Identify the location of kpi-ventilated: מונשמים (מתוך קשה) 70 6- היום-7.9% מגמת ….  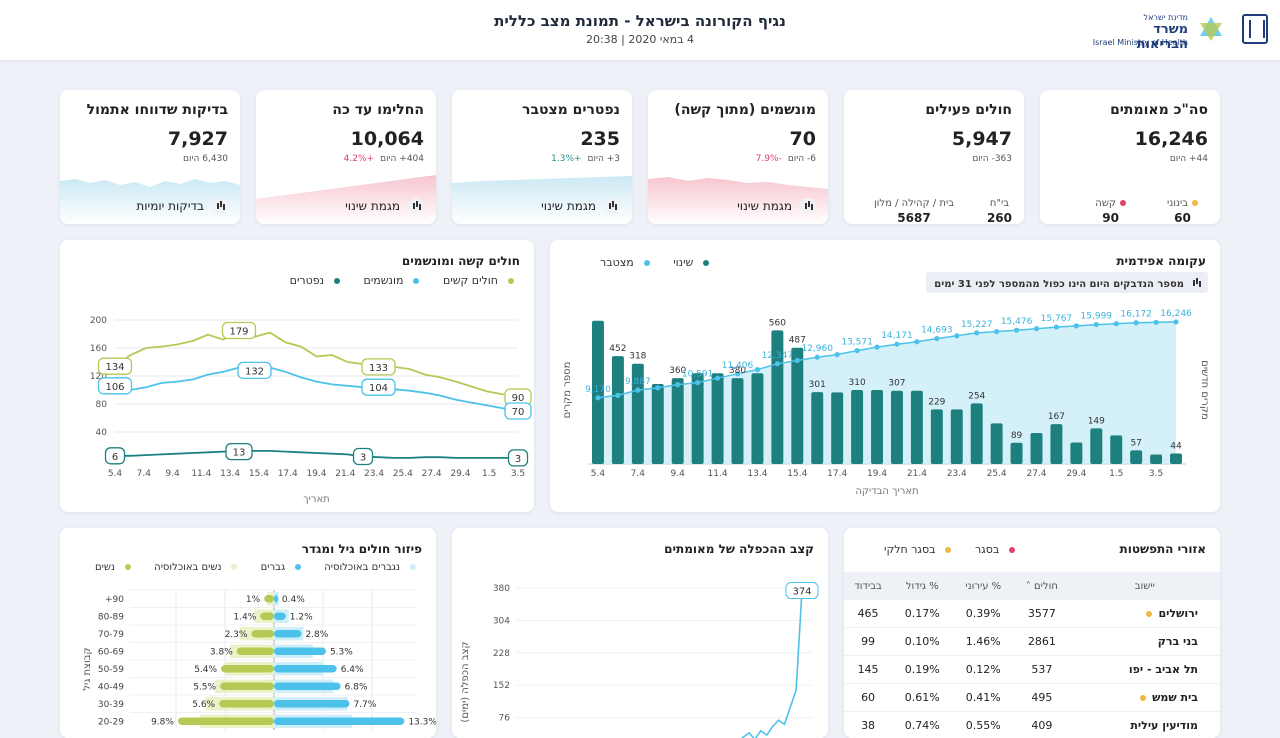
(738, 157).